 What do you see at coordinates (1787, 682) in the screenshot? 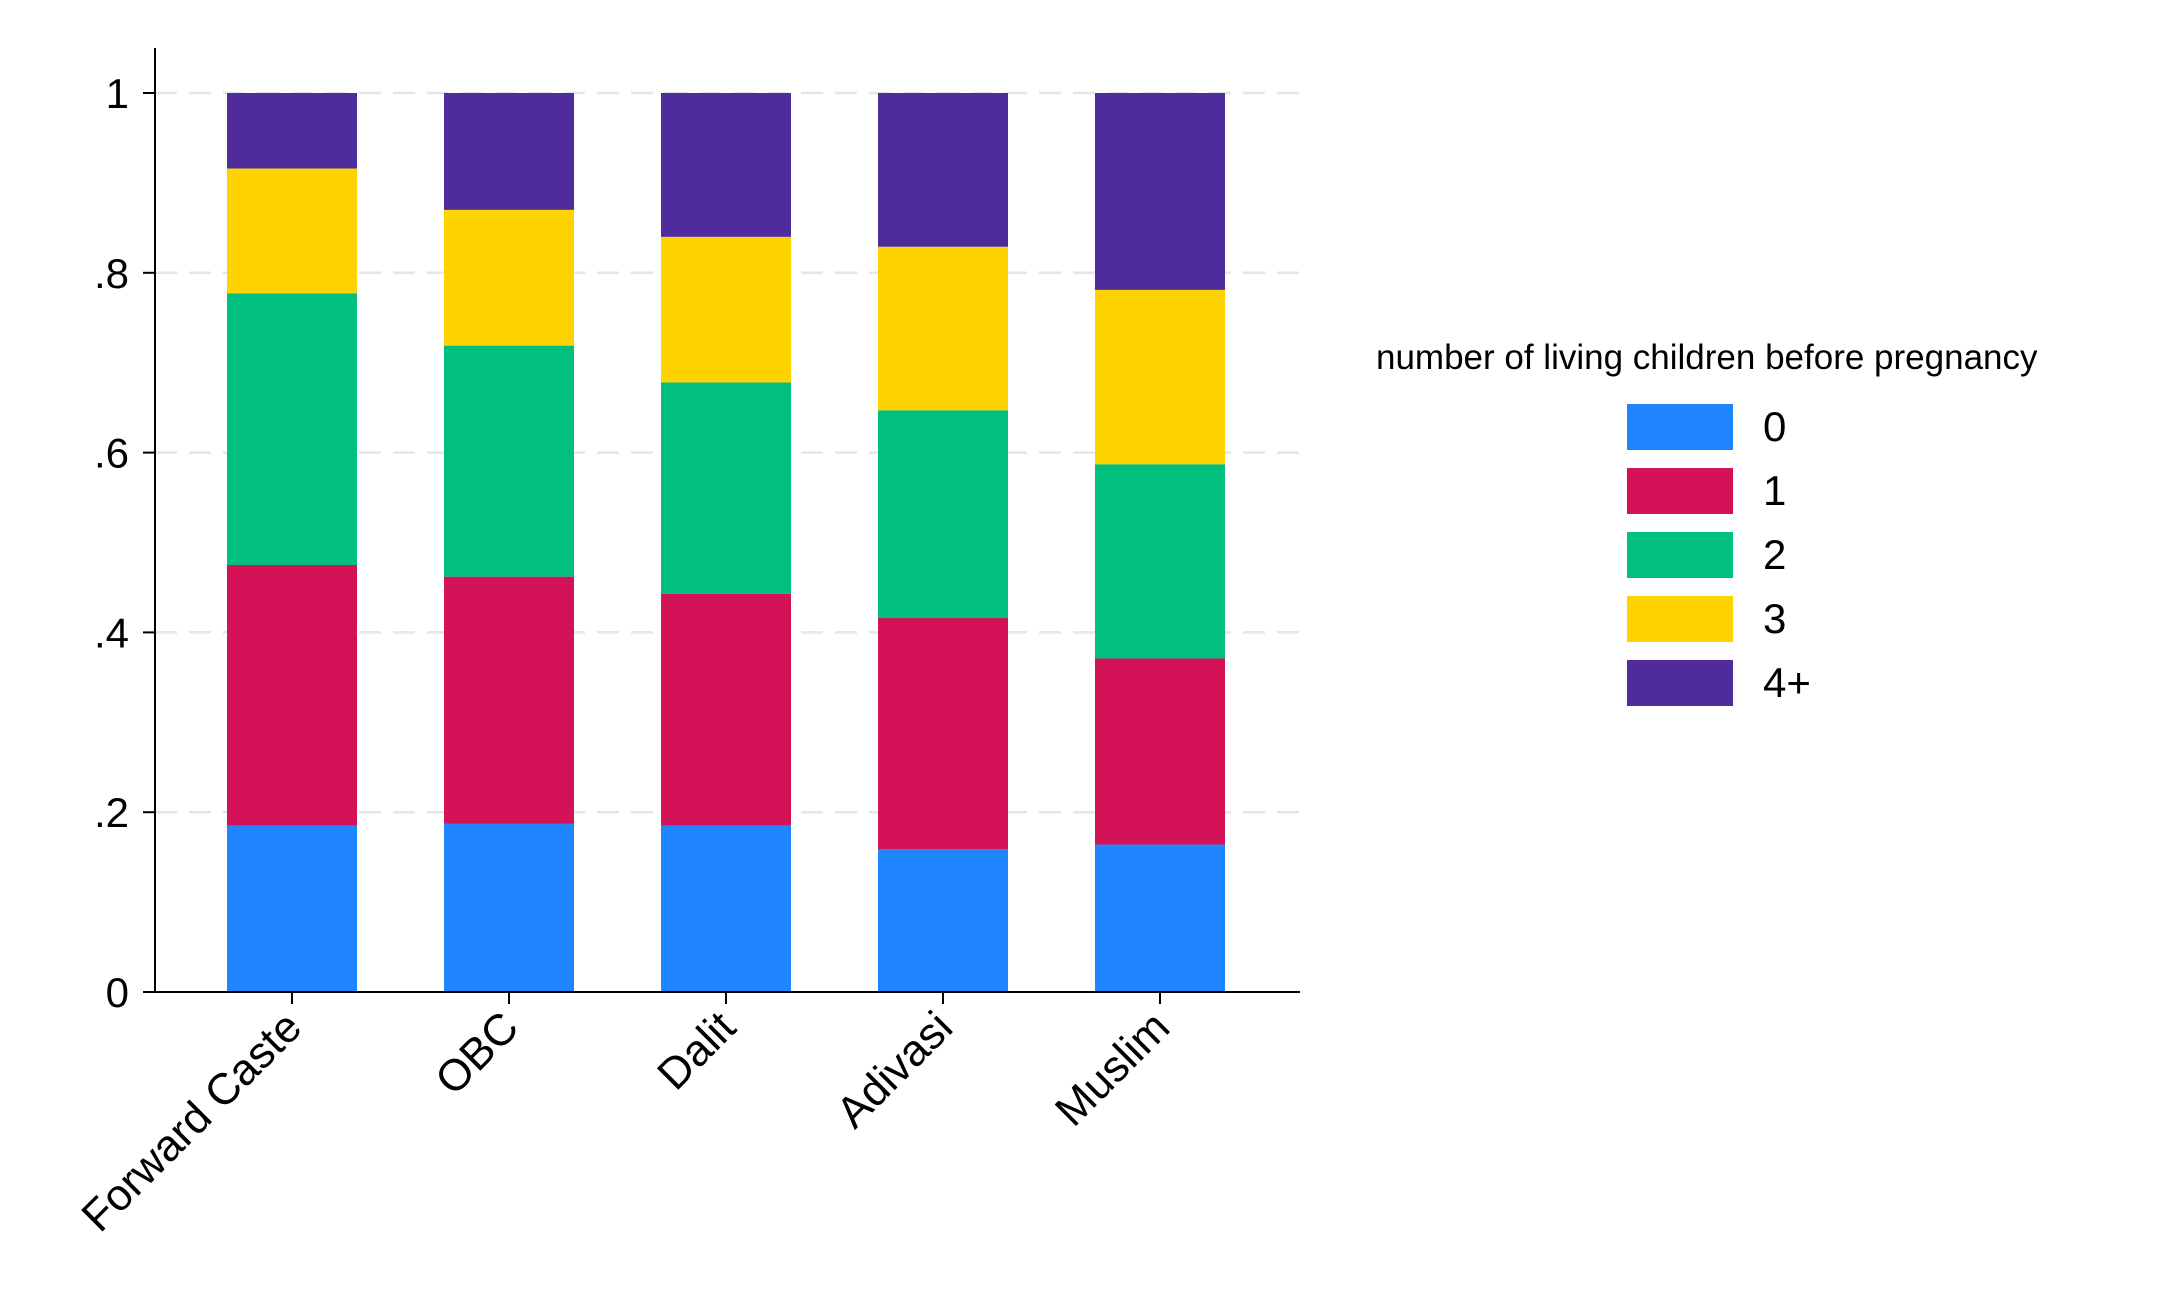
I see `legend-label: 4+` at bounding box center [1787, 682].